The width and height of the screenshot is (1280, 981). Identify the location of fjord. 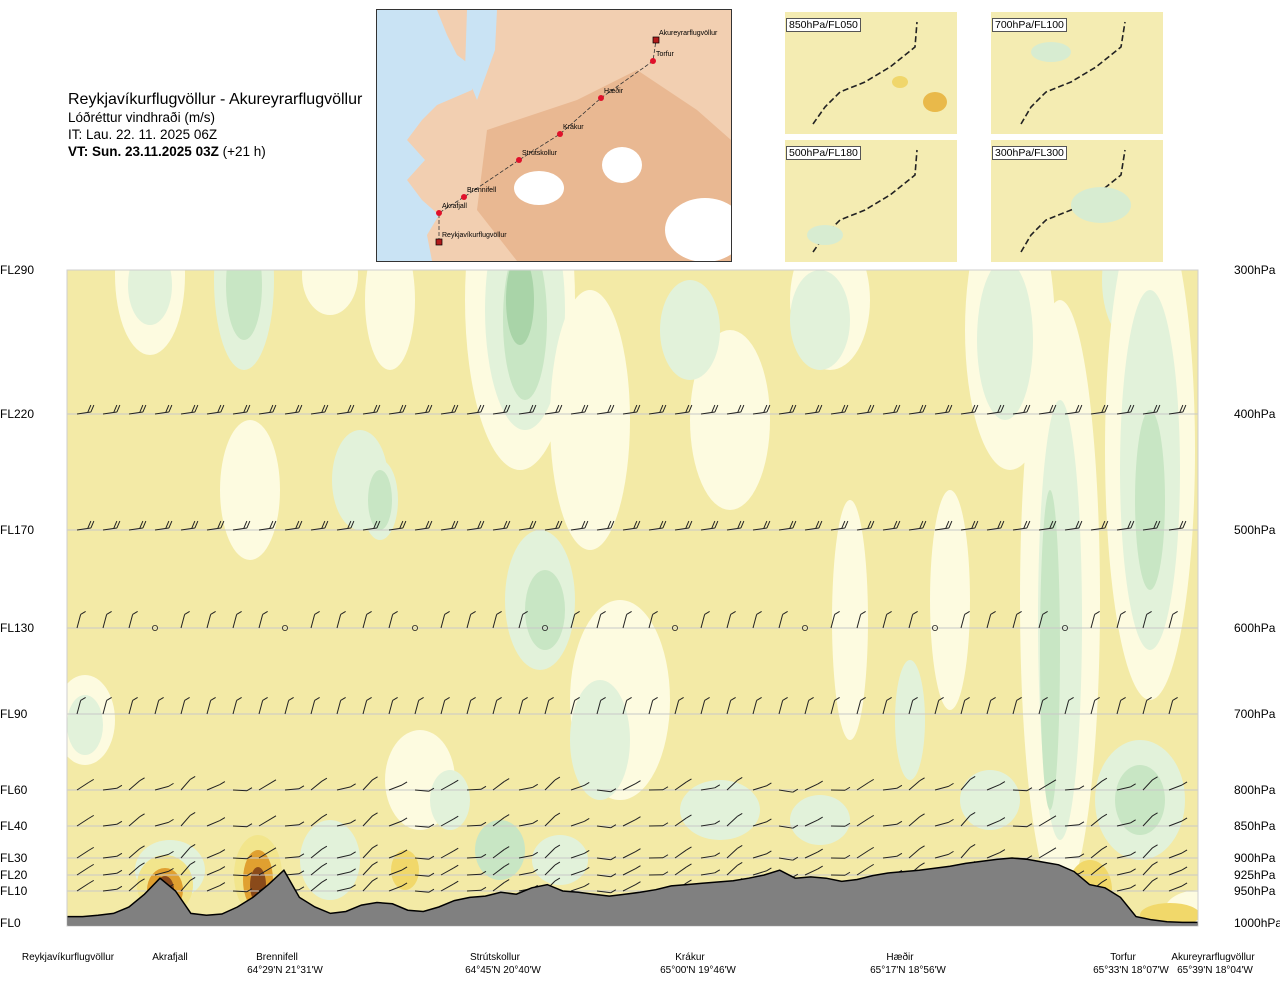
(481, 55).